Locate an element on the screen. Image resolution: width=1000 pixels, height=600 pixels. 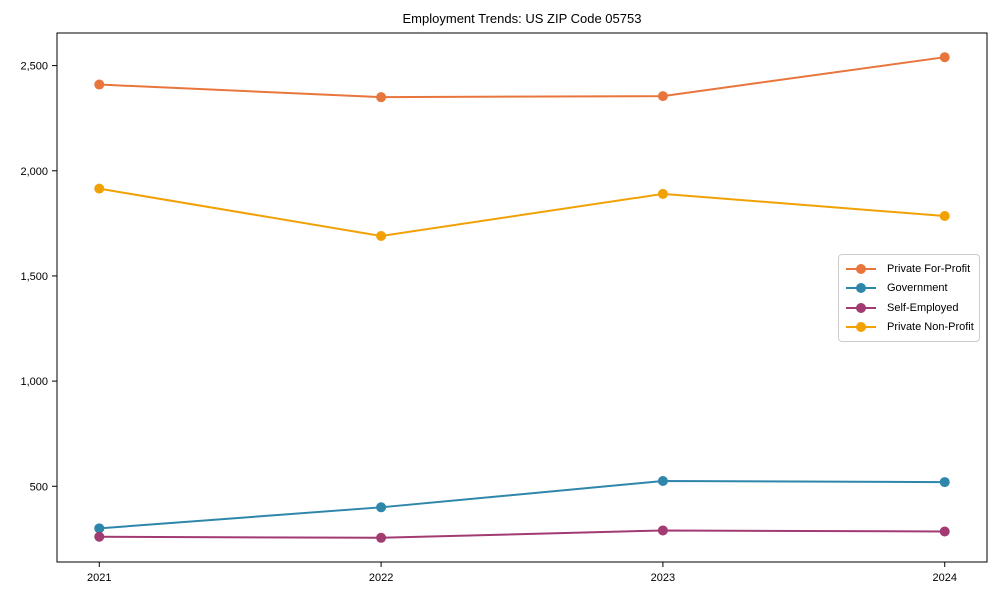
y-axis-tick-label: 2,000 is located at coordinates (34, 172).